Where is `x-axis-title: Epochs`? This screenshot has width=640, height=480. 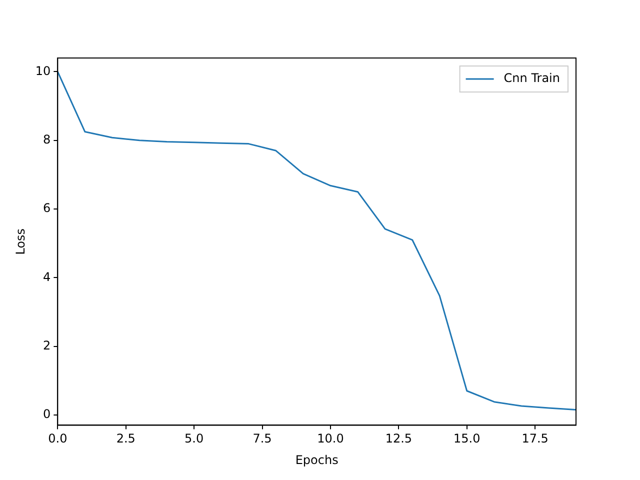 x-axis-title: Epochs is located at coordinates (316, 459).